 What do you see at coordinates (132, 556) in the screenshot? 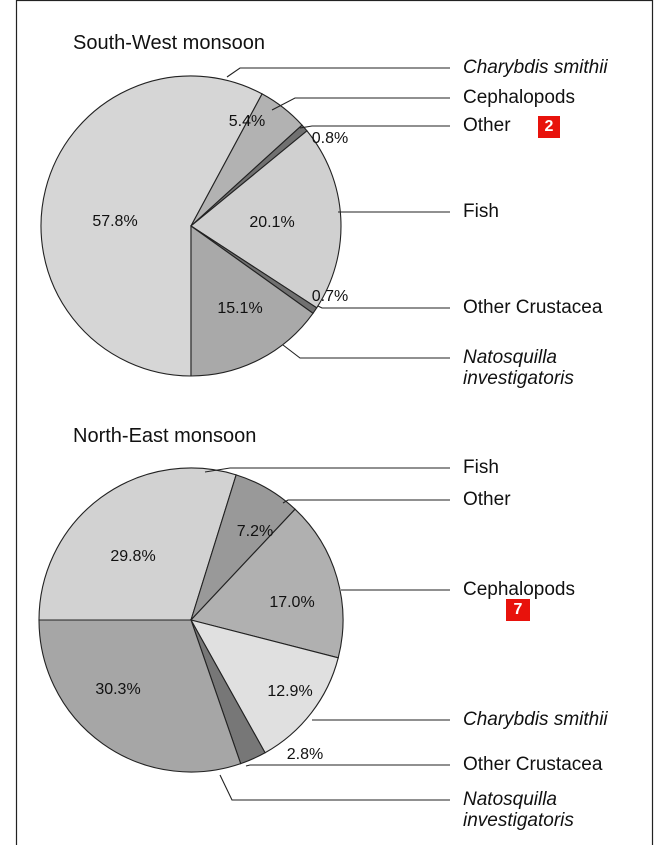
I see `slice-value-label: 29.8%` at bounding box center [132, 556].